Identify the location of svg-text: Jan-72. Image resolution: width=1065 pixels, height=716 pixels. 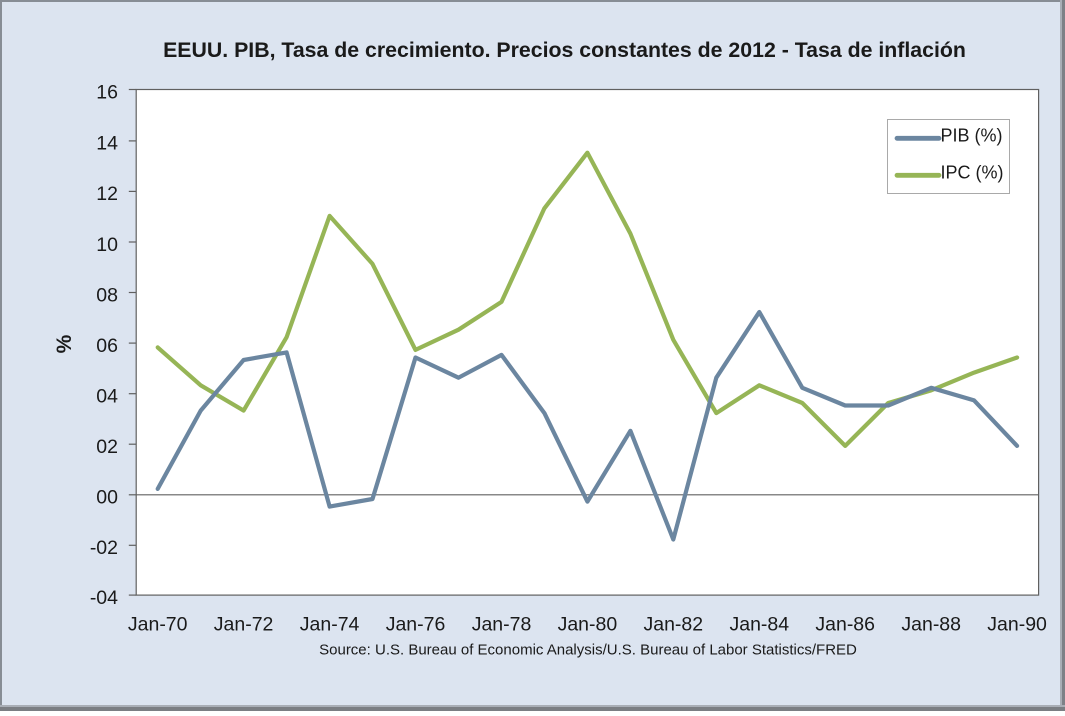
(244, 625).